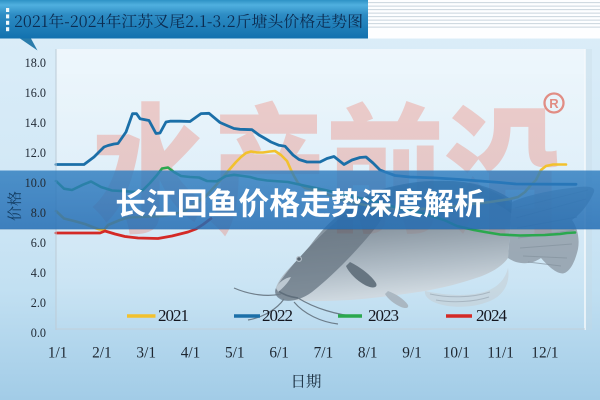 The height and width of the screenshot is (400, 600). I want to click on svg-text: 4/1, so click(191, 352).